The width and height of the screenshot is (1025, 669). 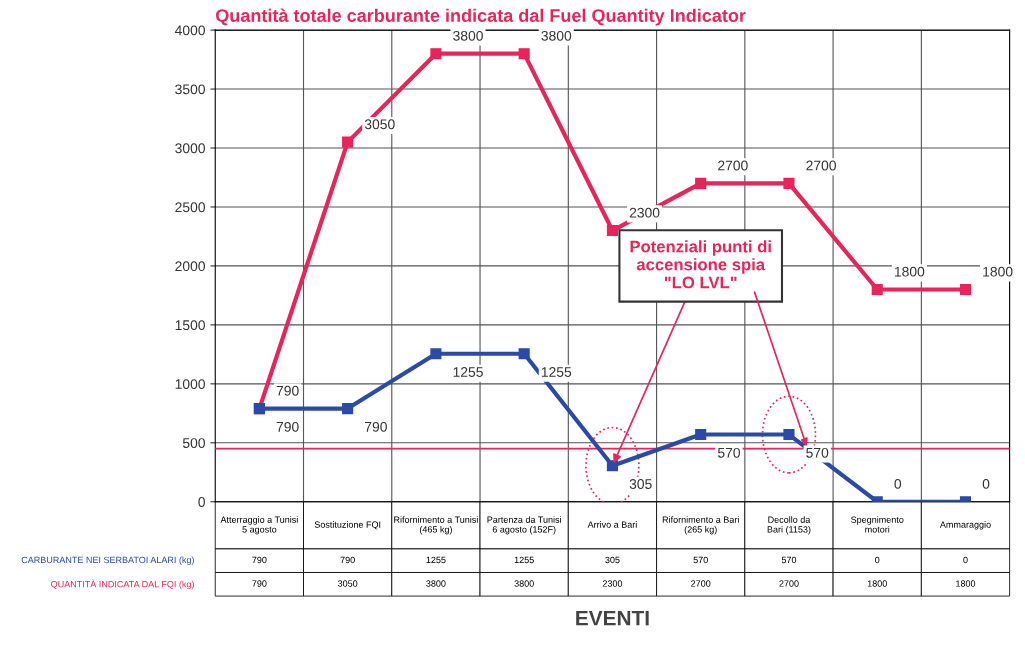 What do you see at coordinates (640, 484) in the screenshot?
I see `text: 305` at bounding box center [640, 484].